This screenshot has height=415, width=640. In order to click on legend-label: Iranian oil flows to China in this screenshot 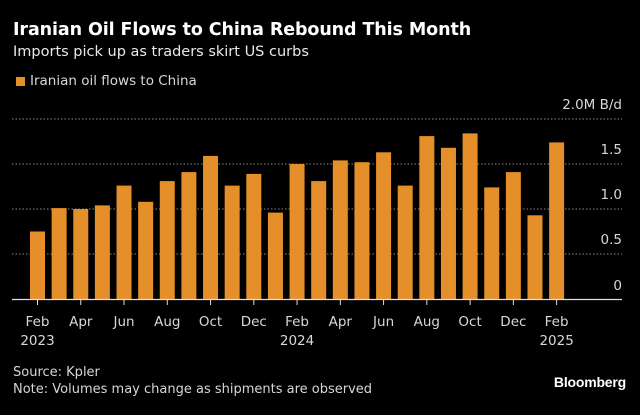, I will do `click(113, 81)`.